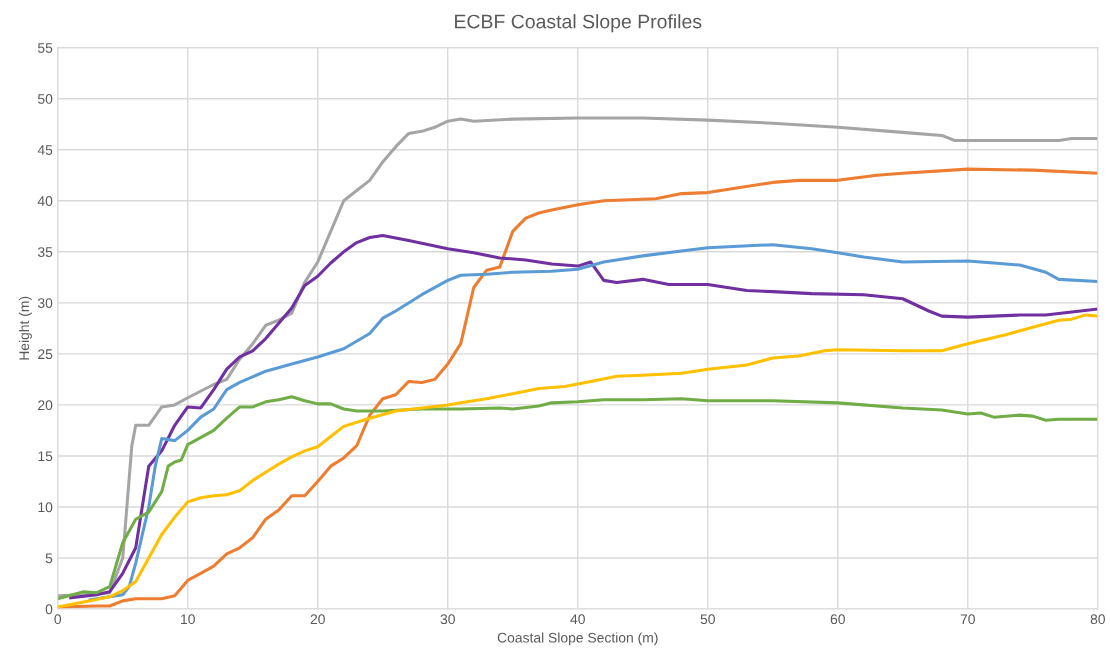  What do you see at coordinates (45, 201) in the screenshot?
I see `y-tick-label: 40` at bounding box center [45, 201].